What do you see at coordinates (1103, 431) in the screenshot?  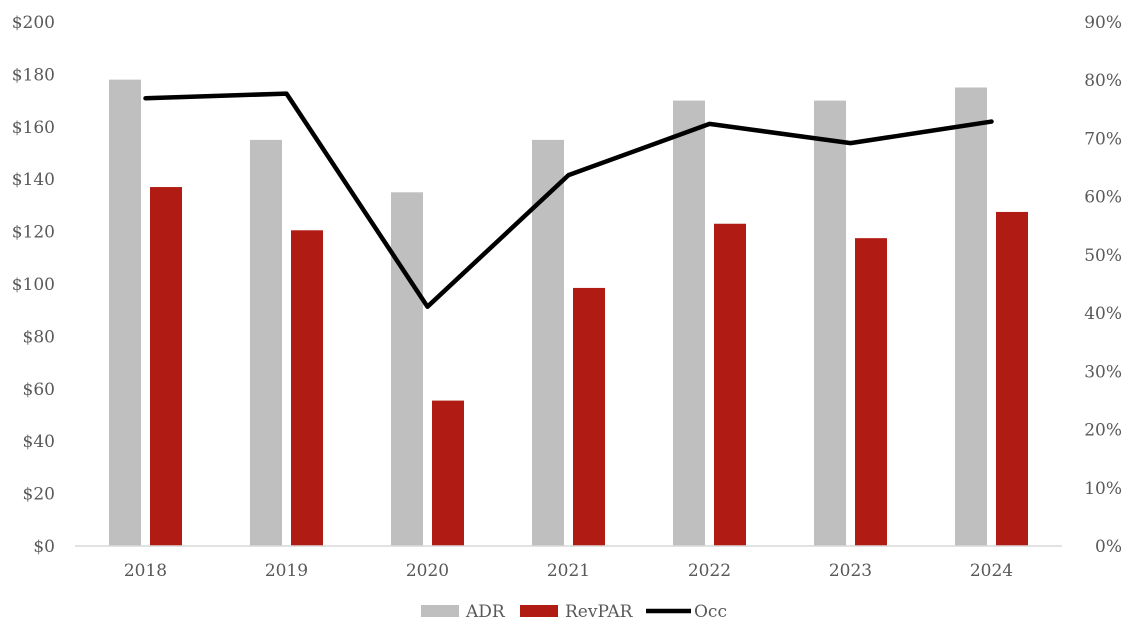 I see `y-right-tick-label: 20%` at bounding box center [1103, 431].